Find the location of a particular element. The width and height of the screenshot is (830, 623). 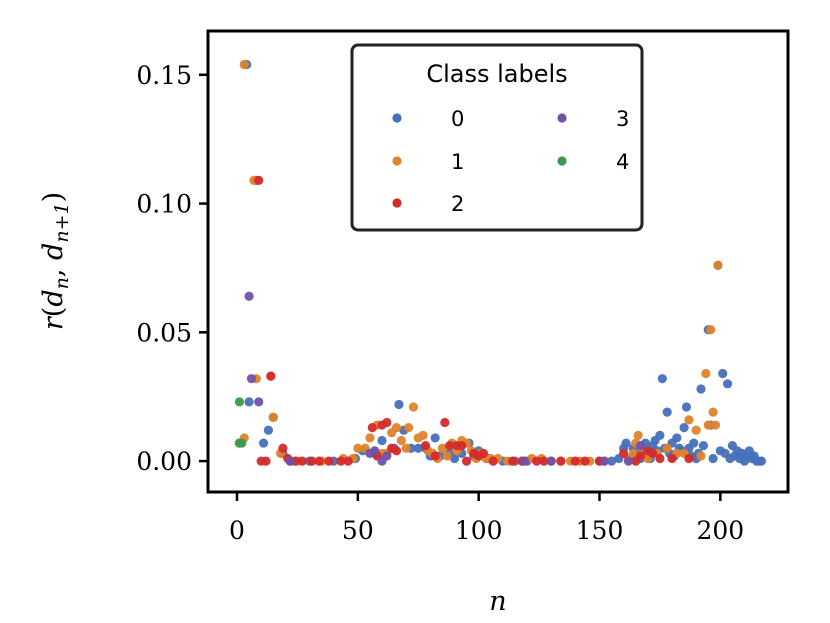

y-tick-label: 0.05 is located at coordinates (164, 332).